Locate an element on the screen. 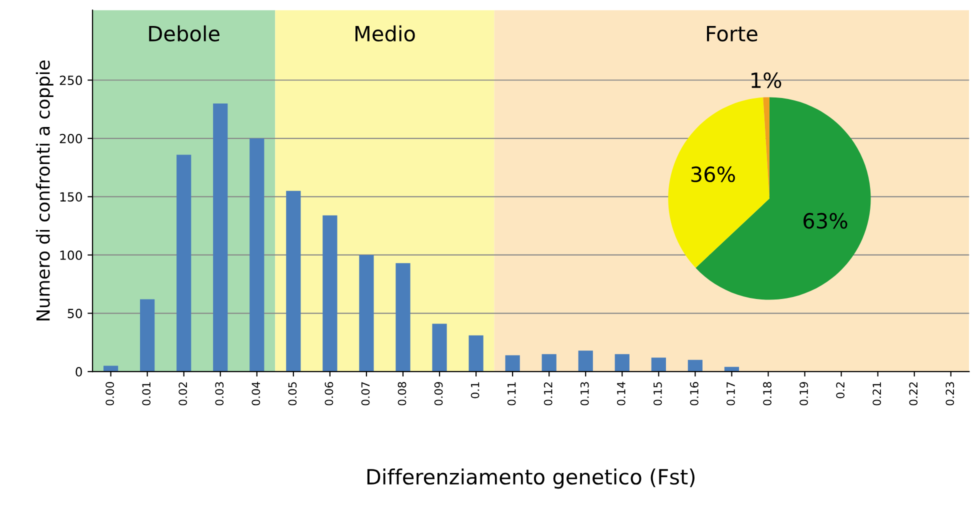 The height and width of the screenshot is (509, 974). x-tick-label: 0.07 is located at coordinates (365, 394).